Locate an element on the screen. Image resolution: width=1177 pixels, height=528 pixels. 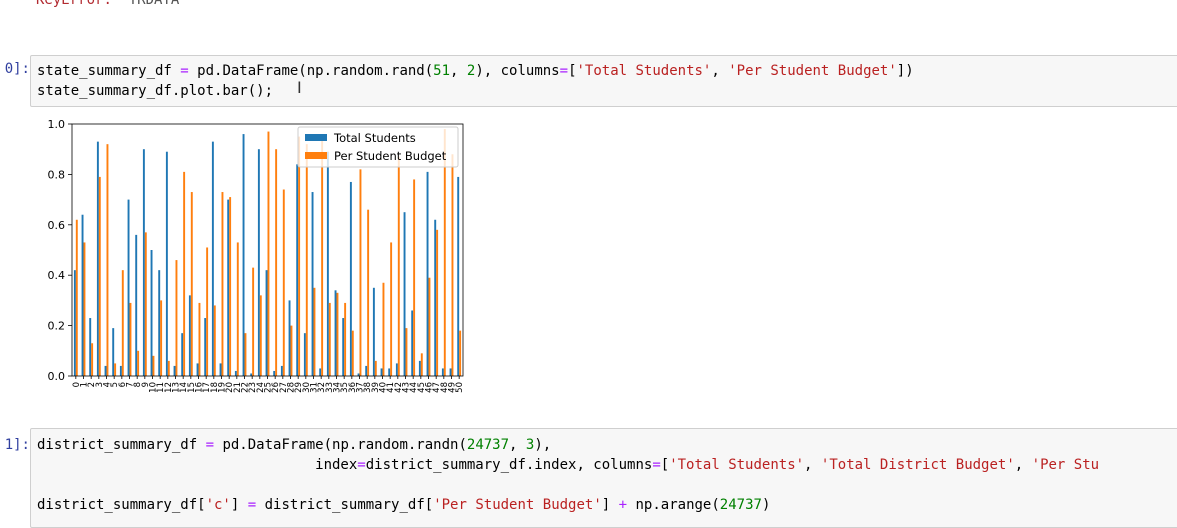
x-tick-label: 43 is located at coordinates (407, 387).